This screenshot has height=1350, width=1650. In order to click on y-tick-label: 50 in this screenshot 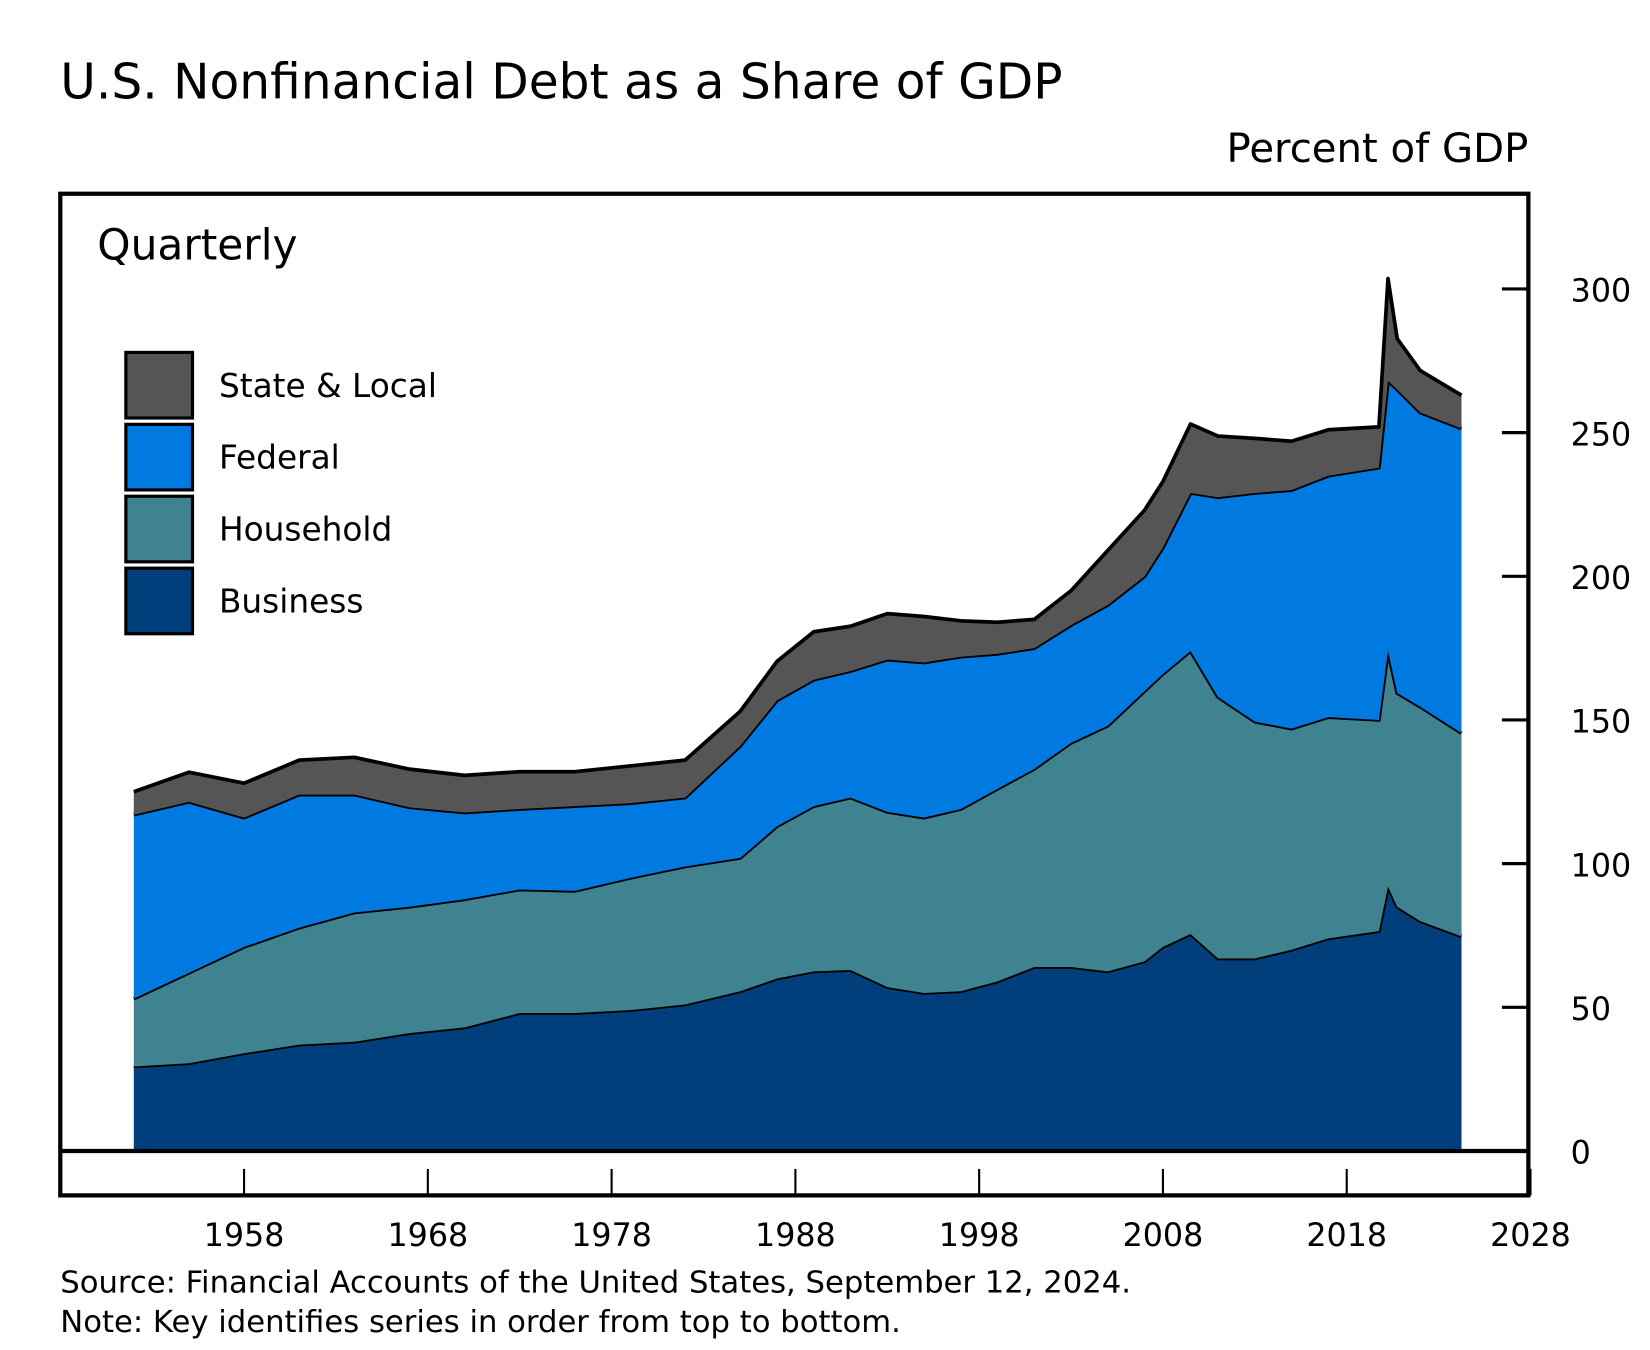, I will do `click(1591, 1010)`.